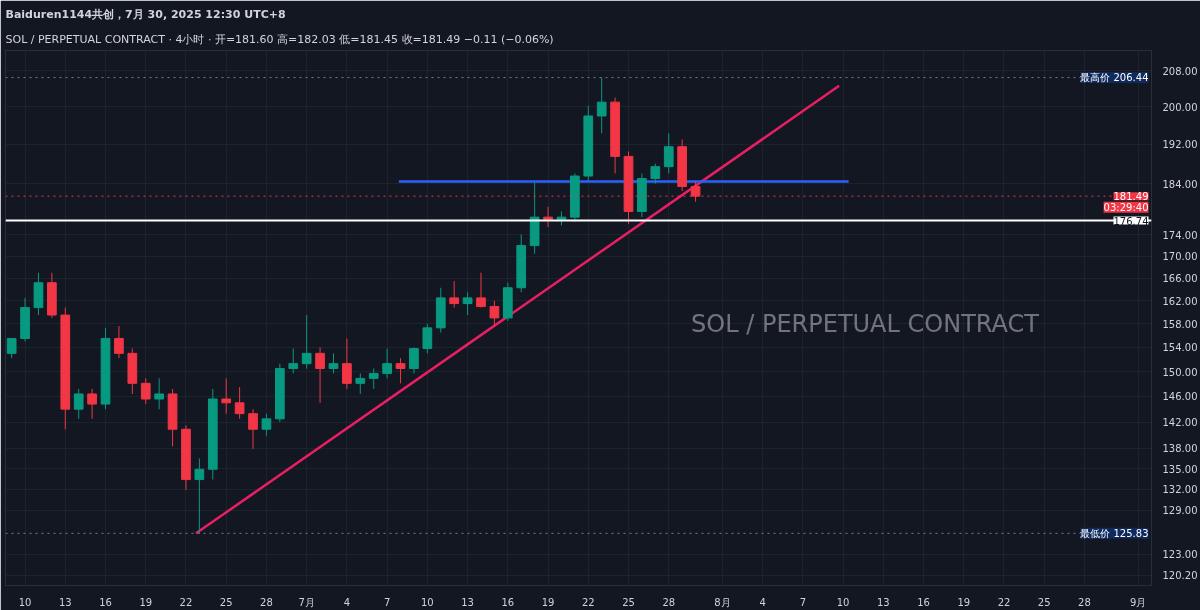 Image resolution: width=1200 pixels, height=610 pixels. I want to click on y-tick-label: 200.00, so click(1180, 107).